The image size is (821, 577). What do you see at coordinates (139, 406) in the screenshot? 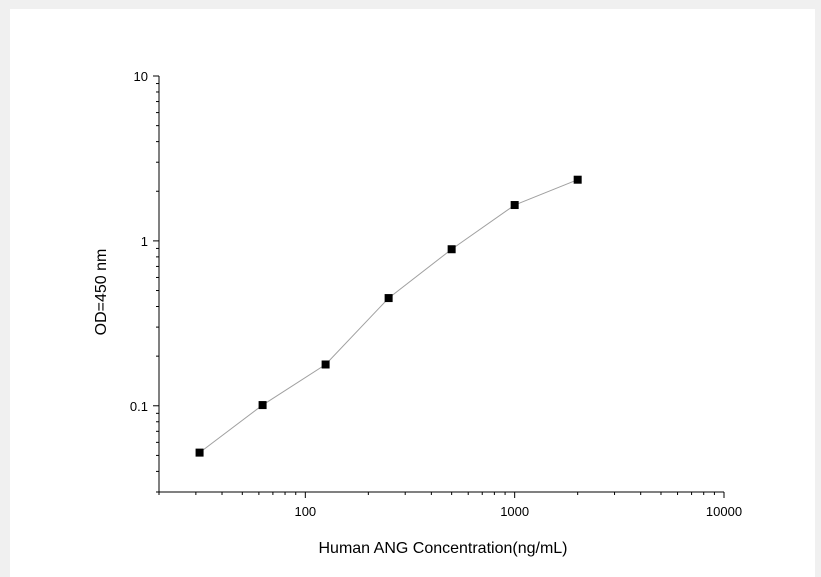
I see `y-tick-label: 0.1` at bounding box center [139, 406].